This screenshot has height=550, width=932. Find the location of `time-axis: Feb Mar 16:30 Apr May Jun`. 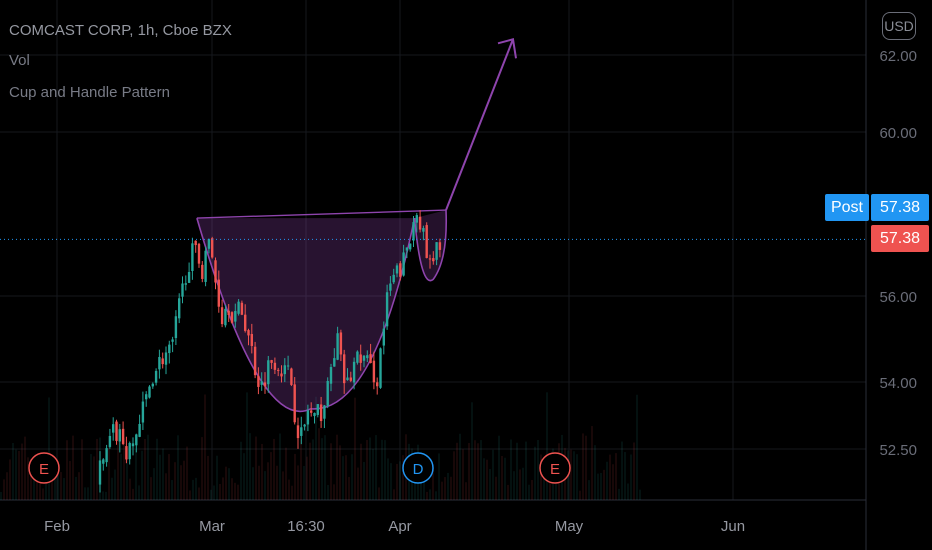

time-axis: Feb Mar 16:30 Apr May Jun is located at coordinates (394, 526).